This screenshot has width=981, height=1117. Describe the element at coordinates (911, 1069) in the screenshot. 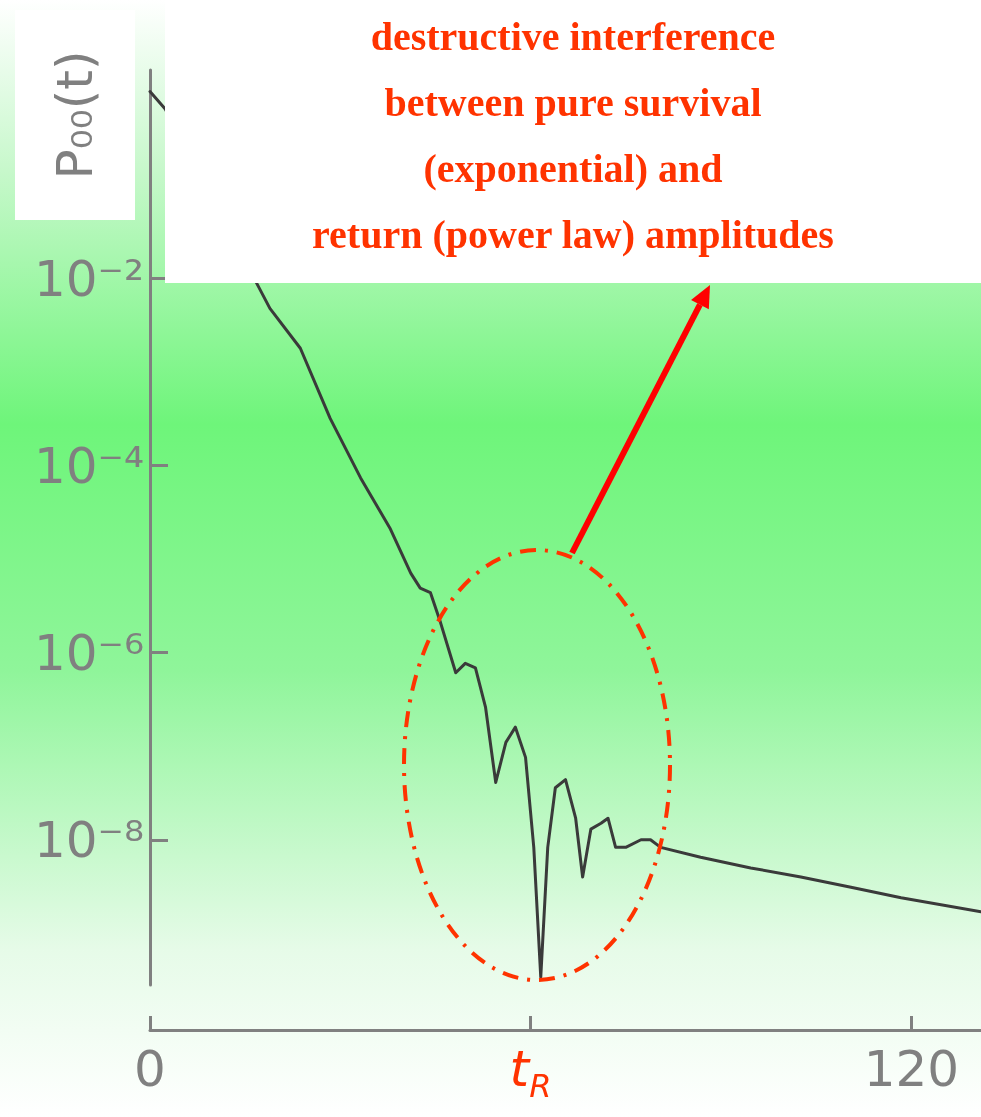

I see `x-tick-label: 120` at that location.